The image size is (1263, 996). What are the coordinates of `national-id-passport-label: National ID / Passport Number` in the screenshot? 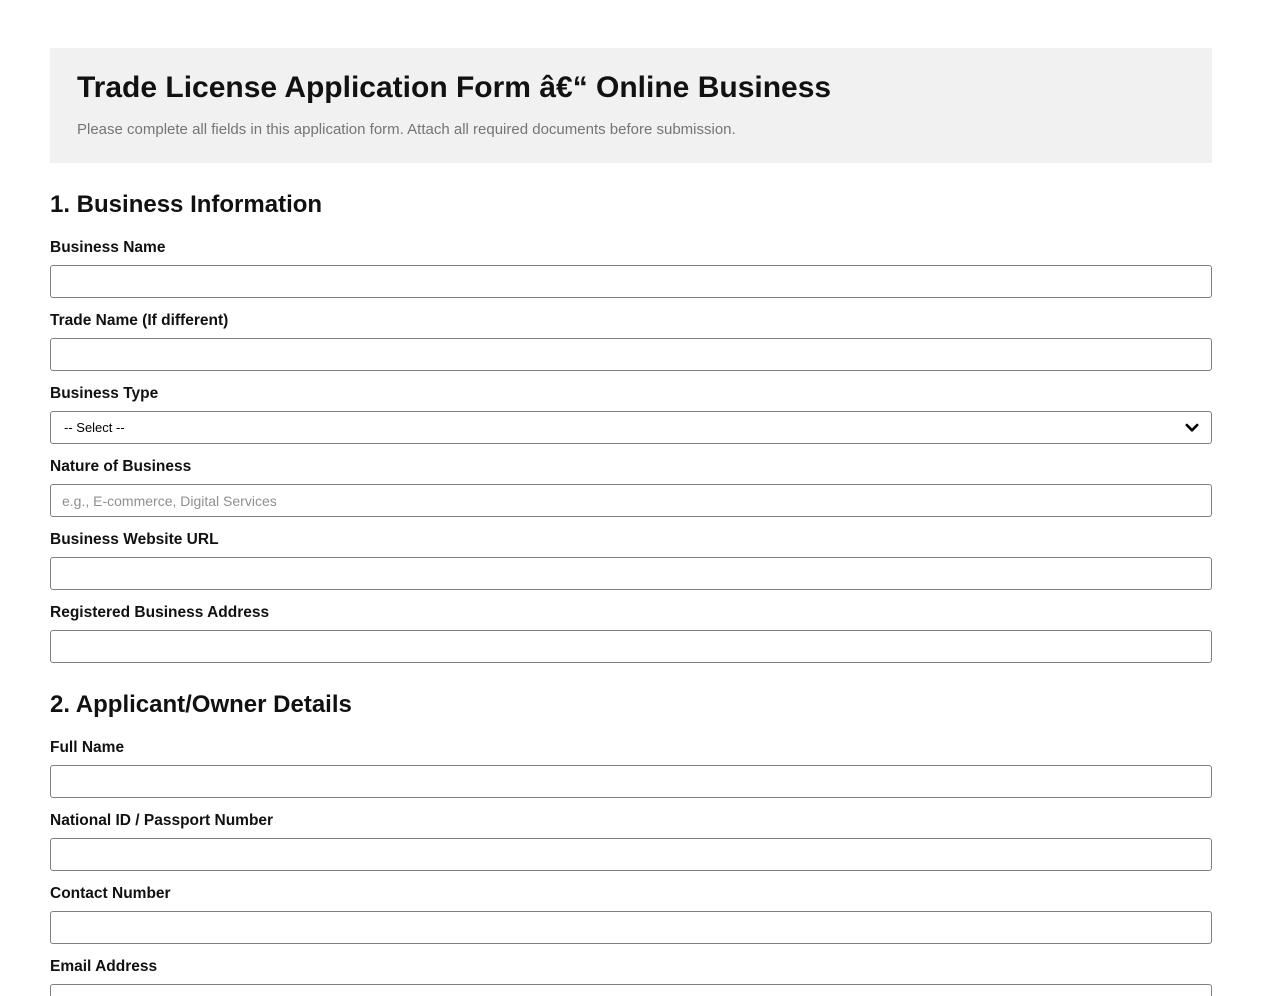 It's located at (162, 820).